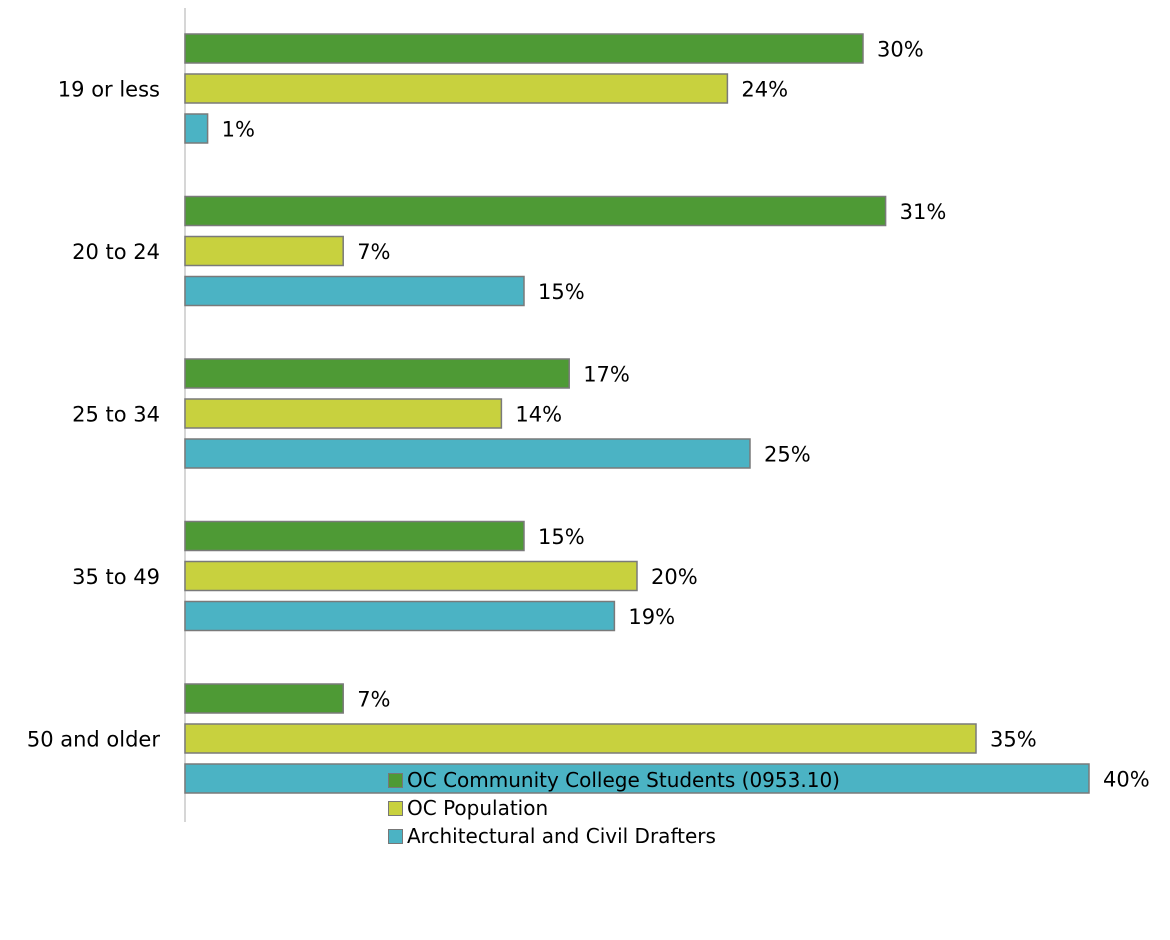 The height and width of the screenshot is (940, 1170). Describe the element at coordinates (561, 836) in the screenshot. I see `legend-label: Architectural and Civil Drafters` at that location.